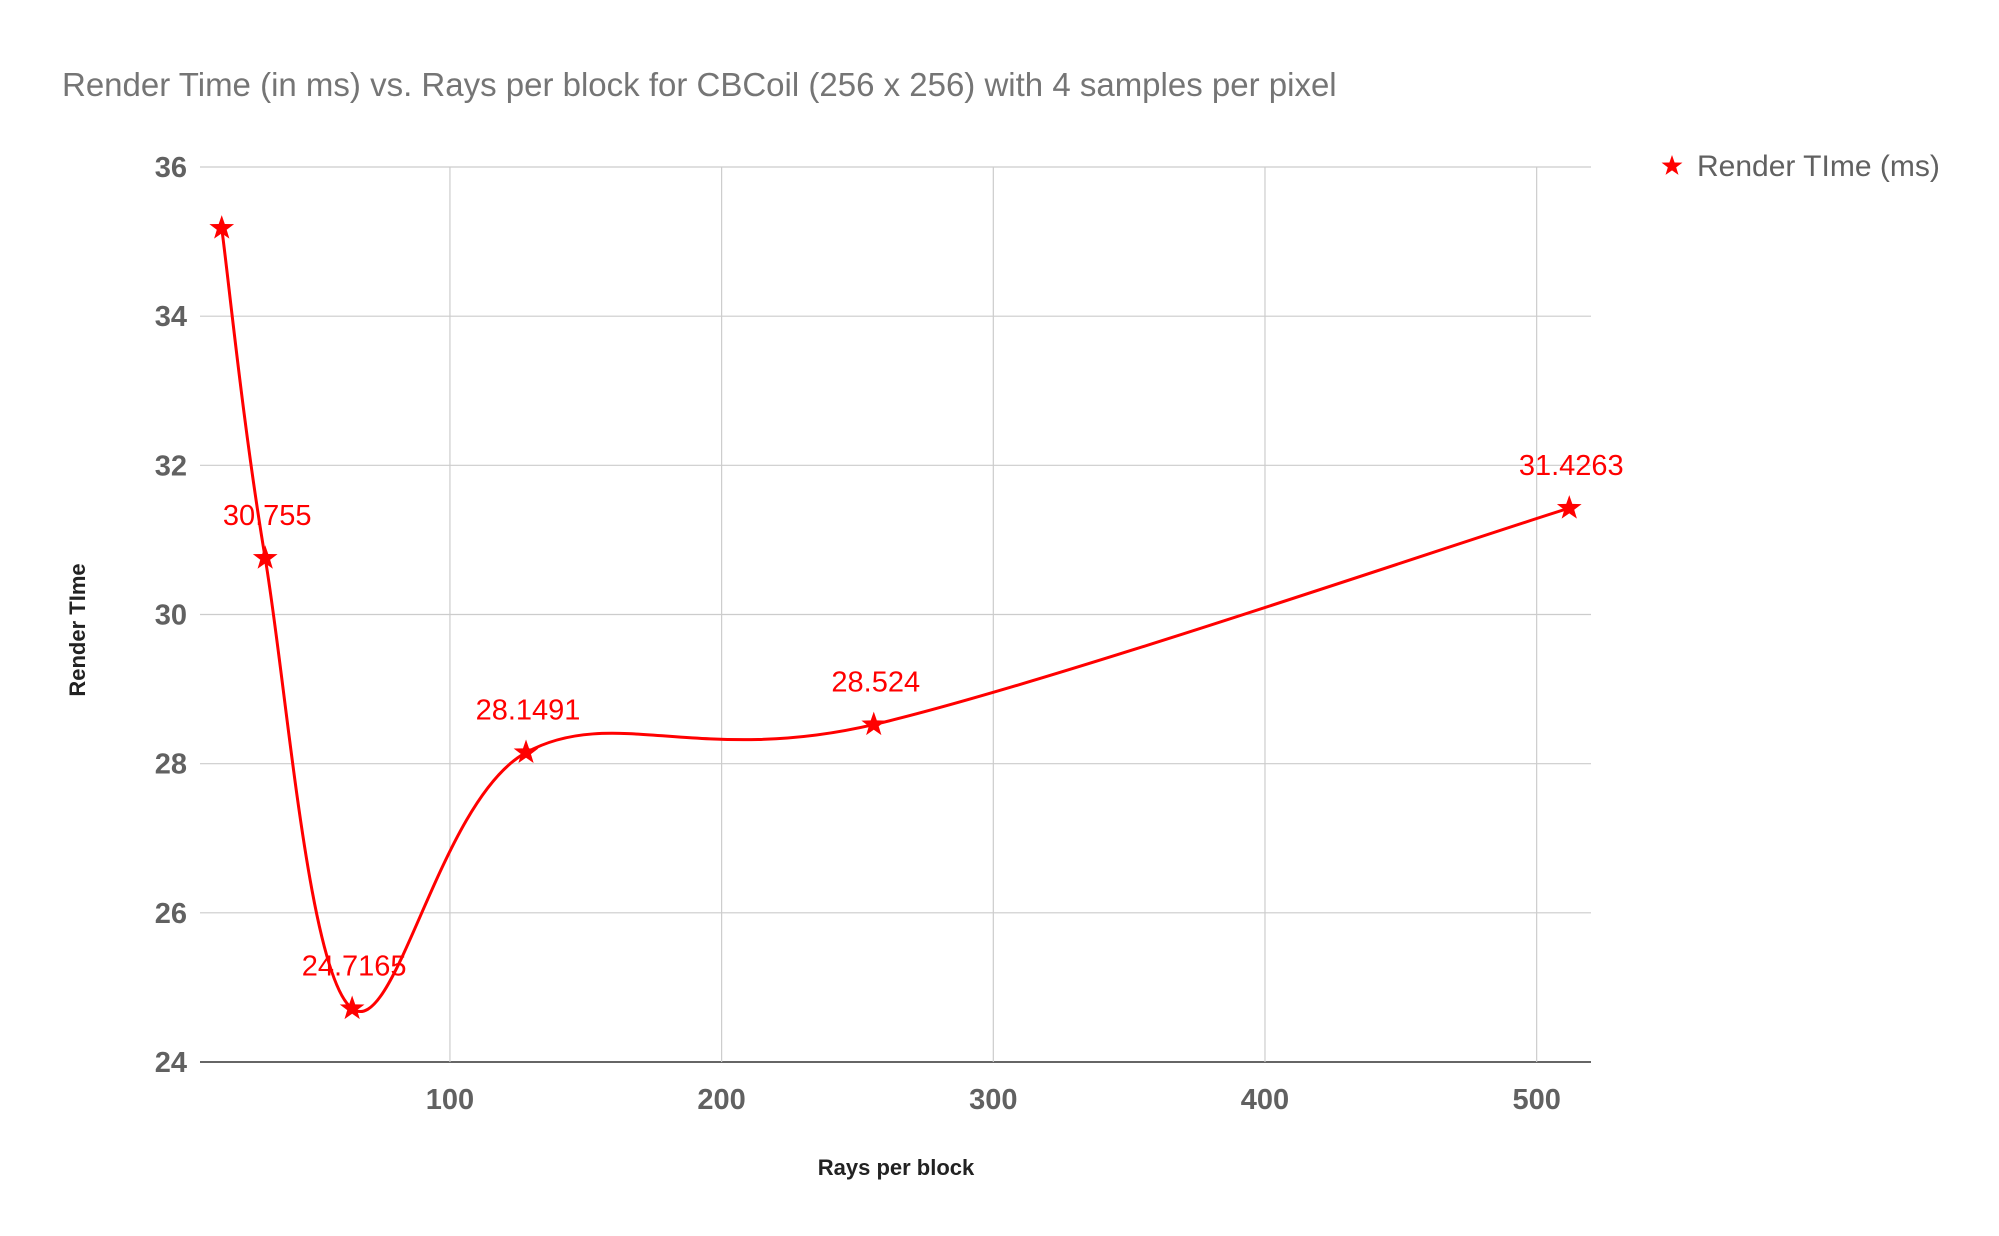  What do you see at coordinates (1265, 1100) in the screenshot?
I see `x-tick-label: 400` at bounding box center [1265, 1100].